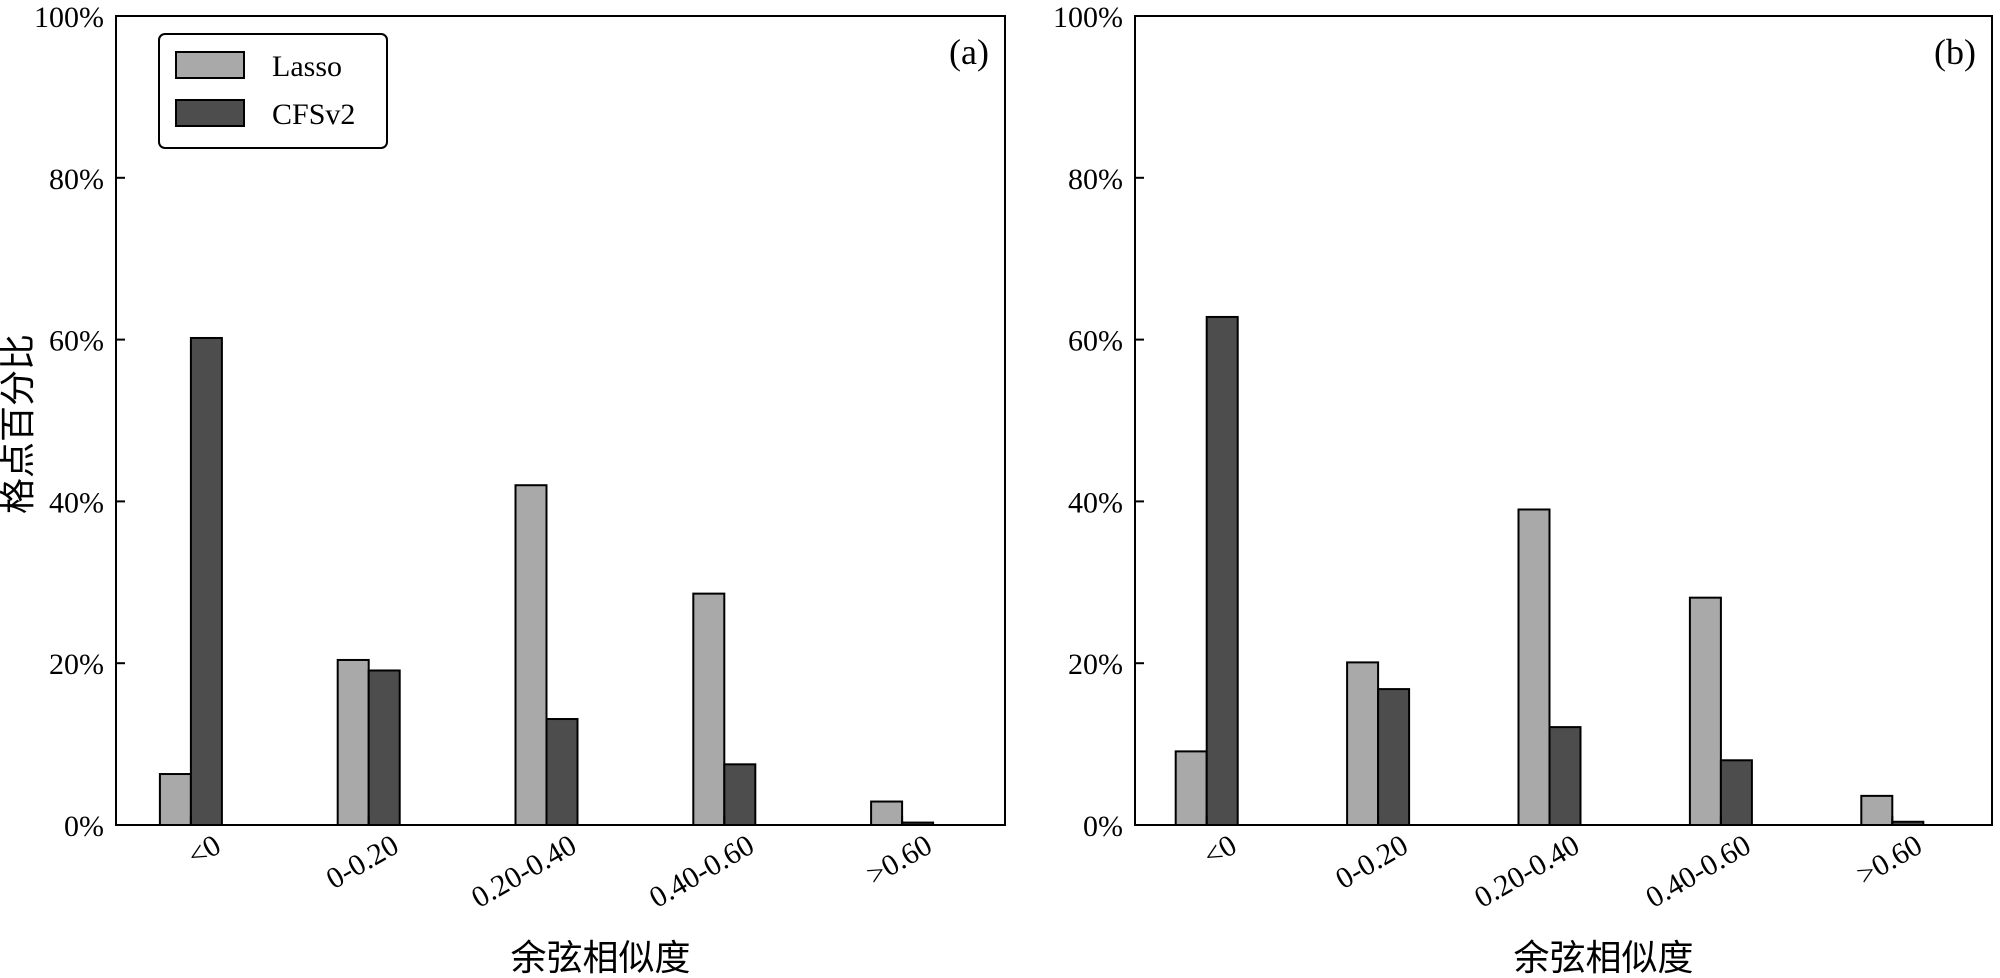 This screenshot has height=978, width=2000. I want to click on y-axis-label: 格点百分比, so click(19, 424).